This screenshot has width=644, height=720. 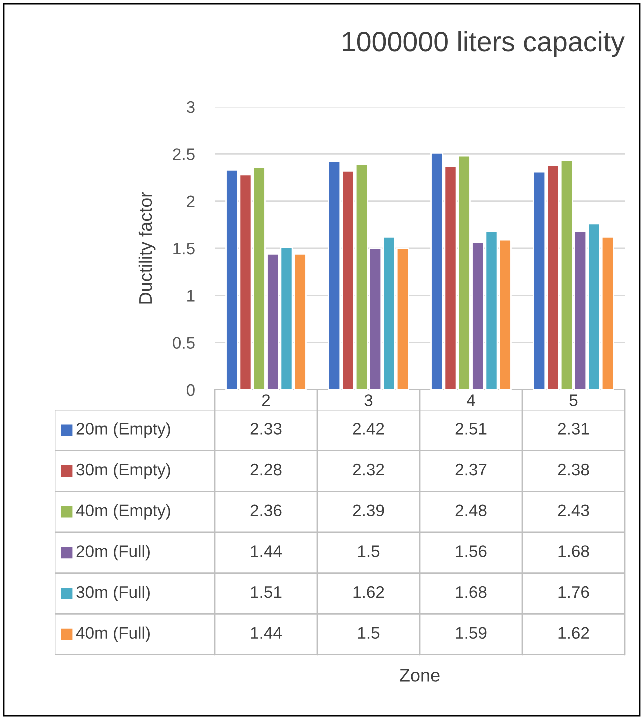 I want to click on data-label: 1.76, so click(x=574, y=592).